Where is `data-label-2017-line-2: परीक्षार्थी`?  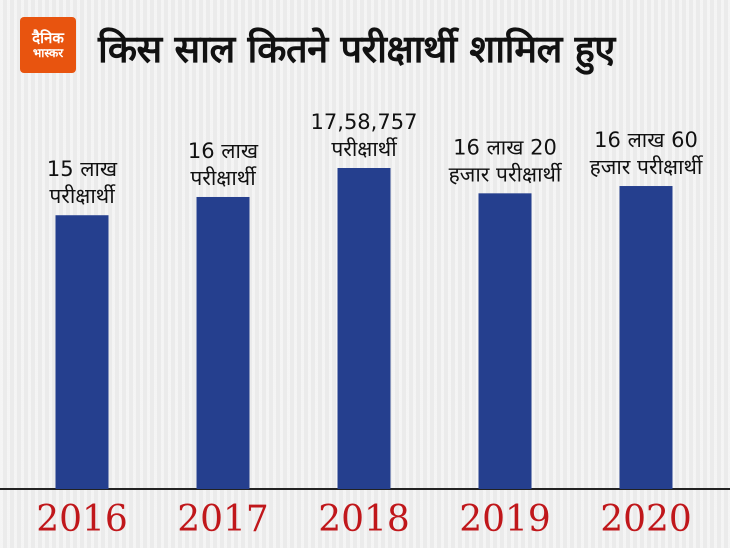 data-label-2017-line-2: परीक्षार्थी is located at coordinates (223, 178).